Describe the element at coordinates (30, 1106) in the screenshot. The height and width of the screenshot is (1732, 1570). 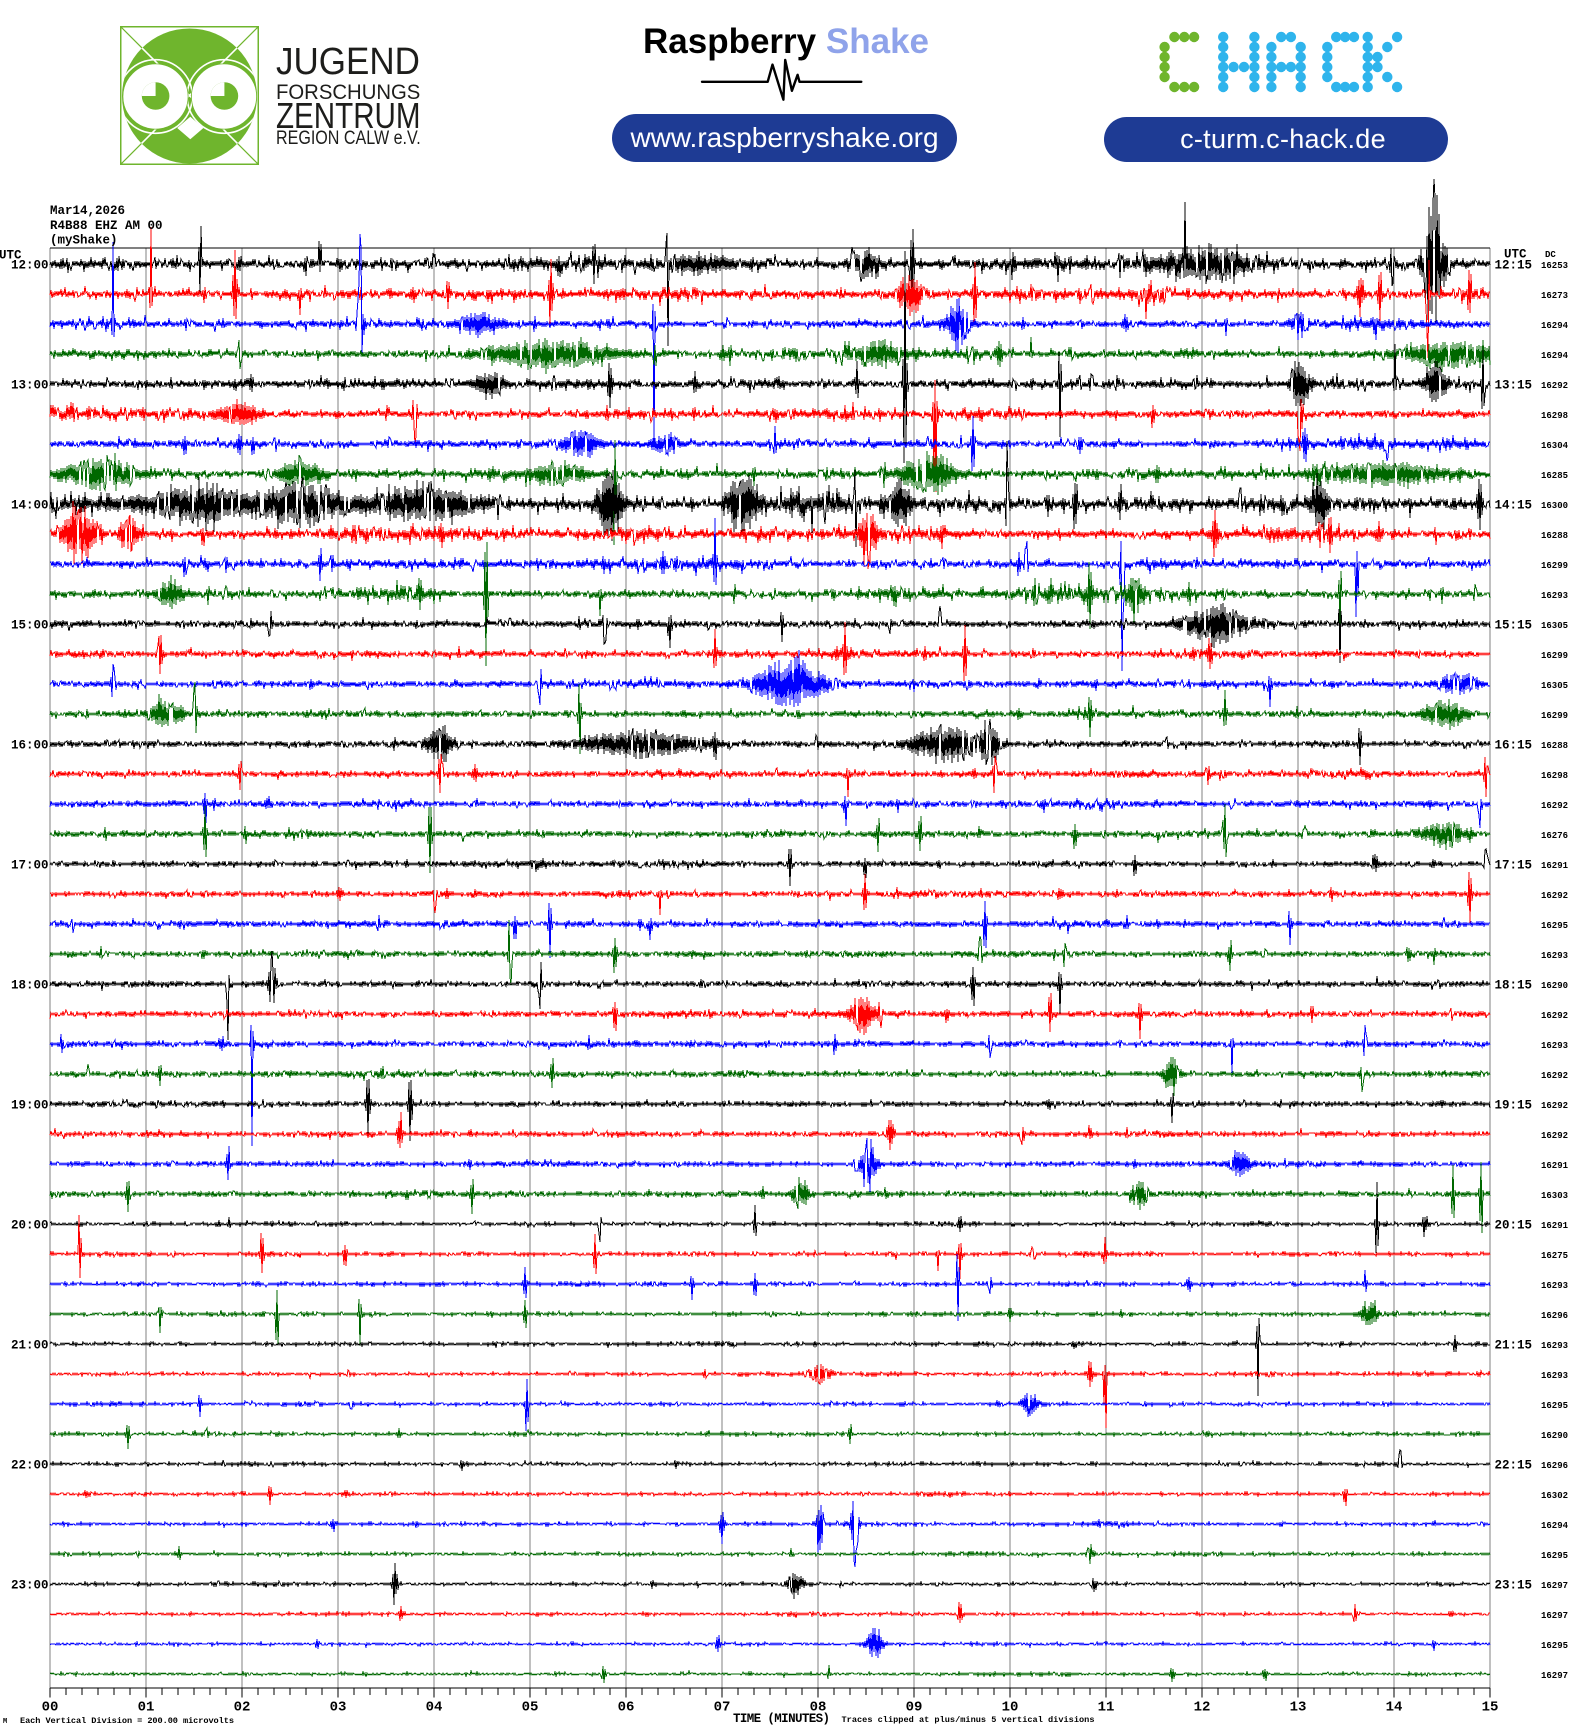
I see `svg-text: 19:00` at that location.